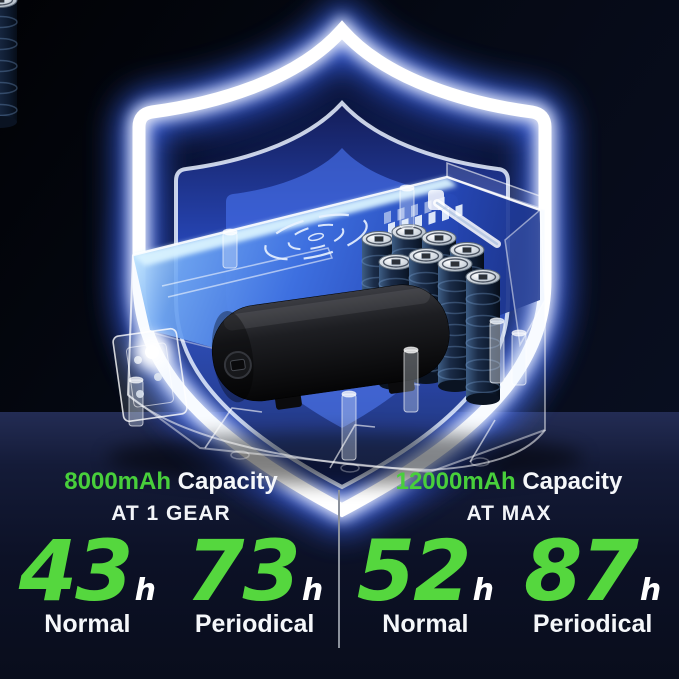  Describe the element at coordinates (464, 219) in the screenshot. I see `handle-rod` at that location.